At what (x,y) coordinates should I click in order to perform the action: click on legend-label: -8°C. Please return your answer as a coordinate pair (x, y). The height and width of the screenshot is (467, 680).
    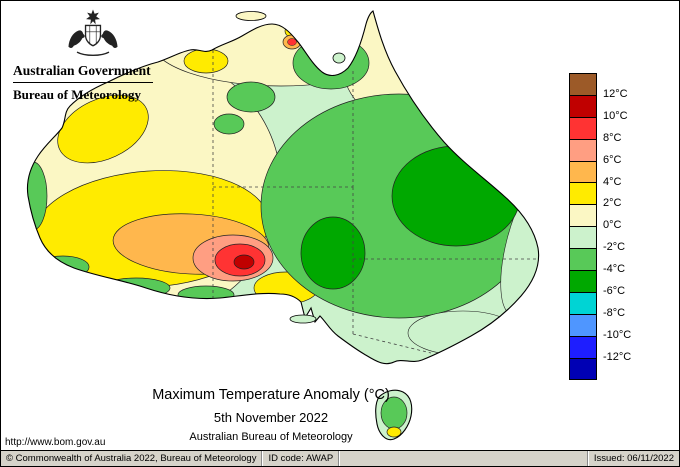
    Looking at the image, I should click on (614, 312).